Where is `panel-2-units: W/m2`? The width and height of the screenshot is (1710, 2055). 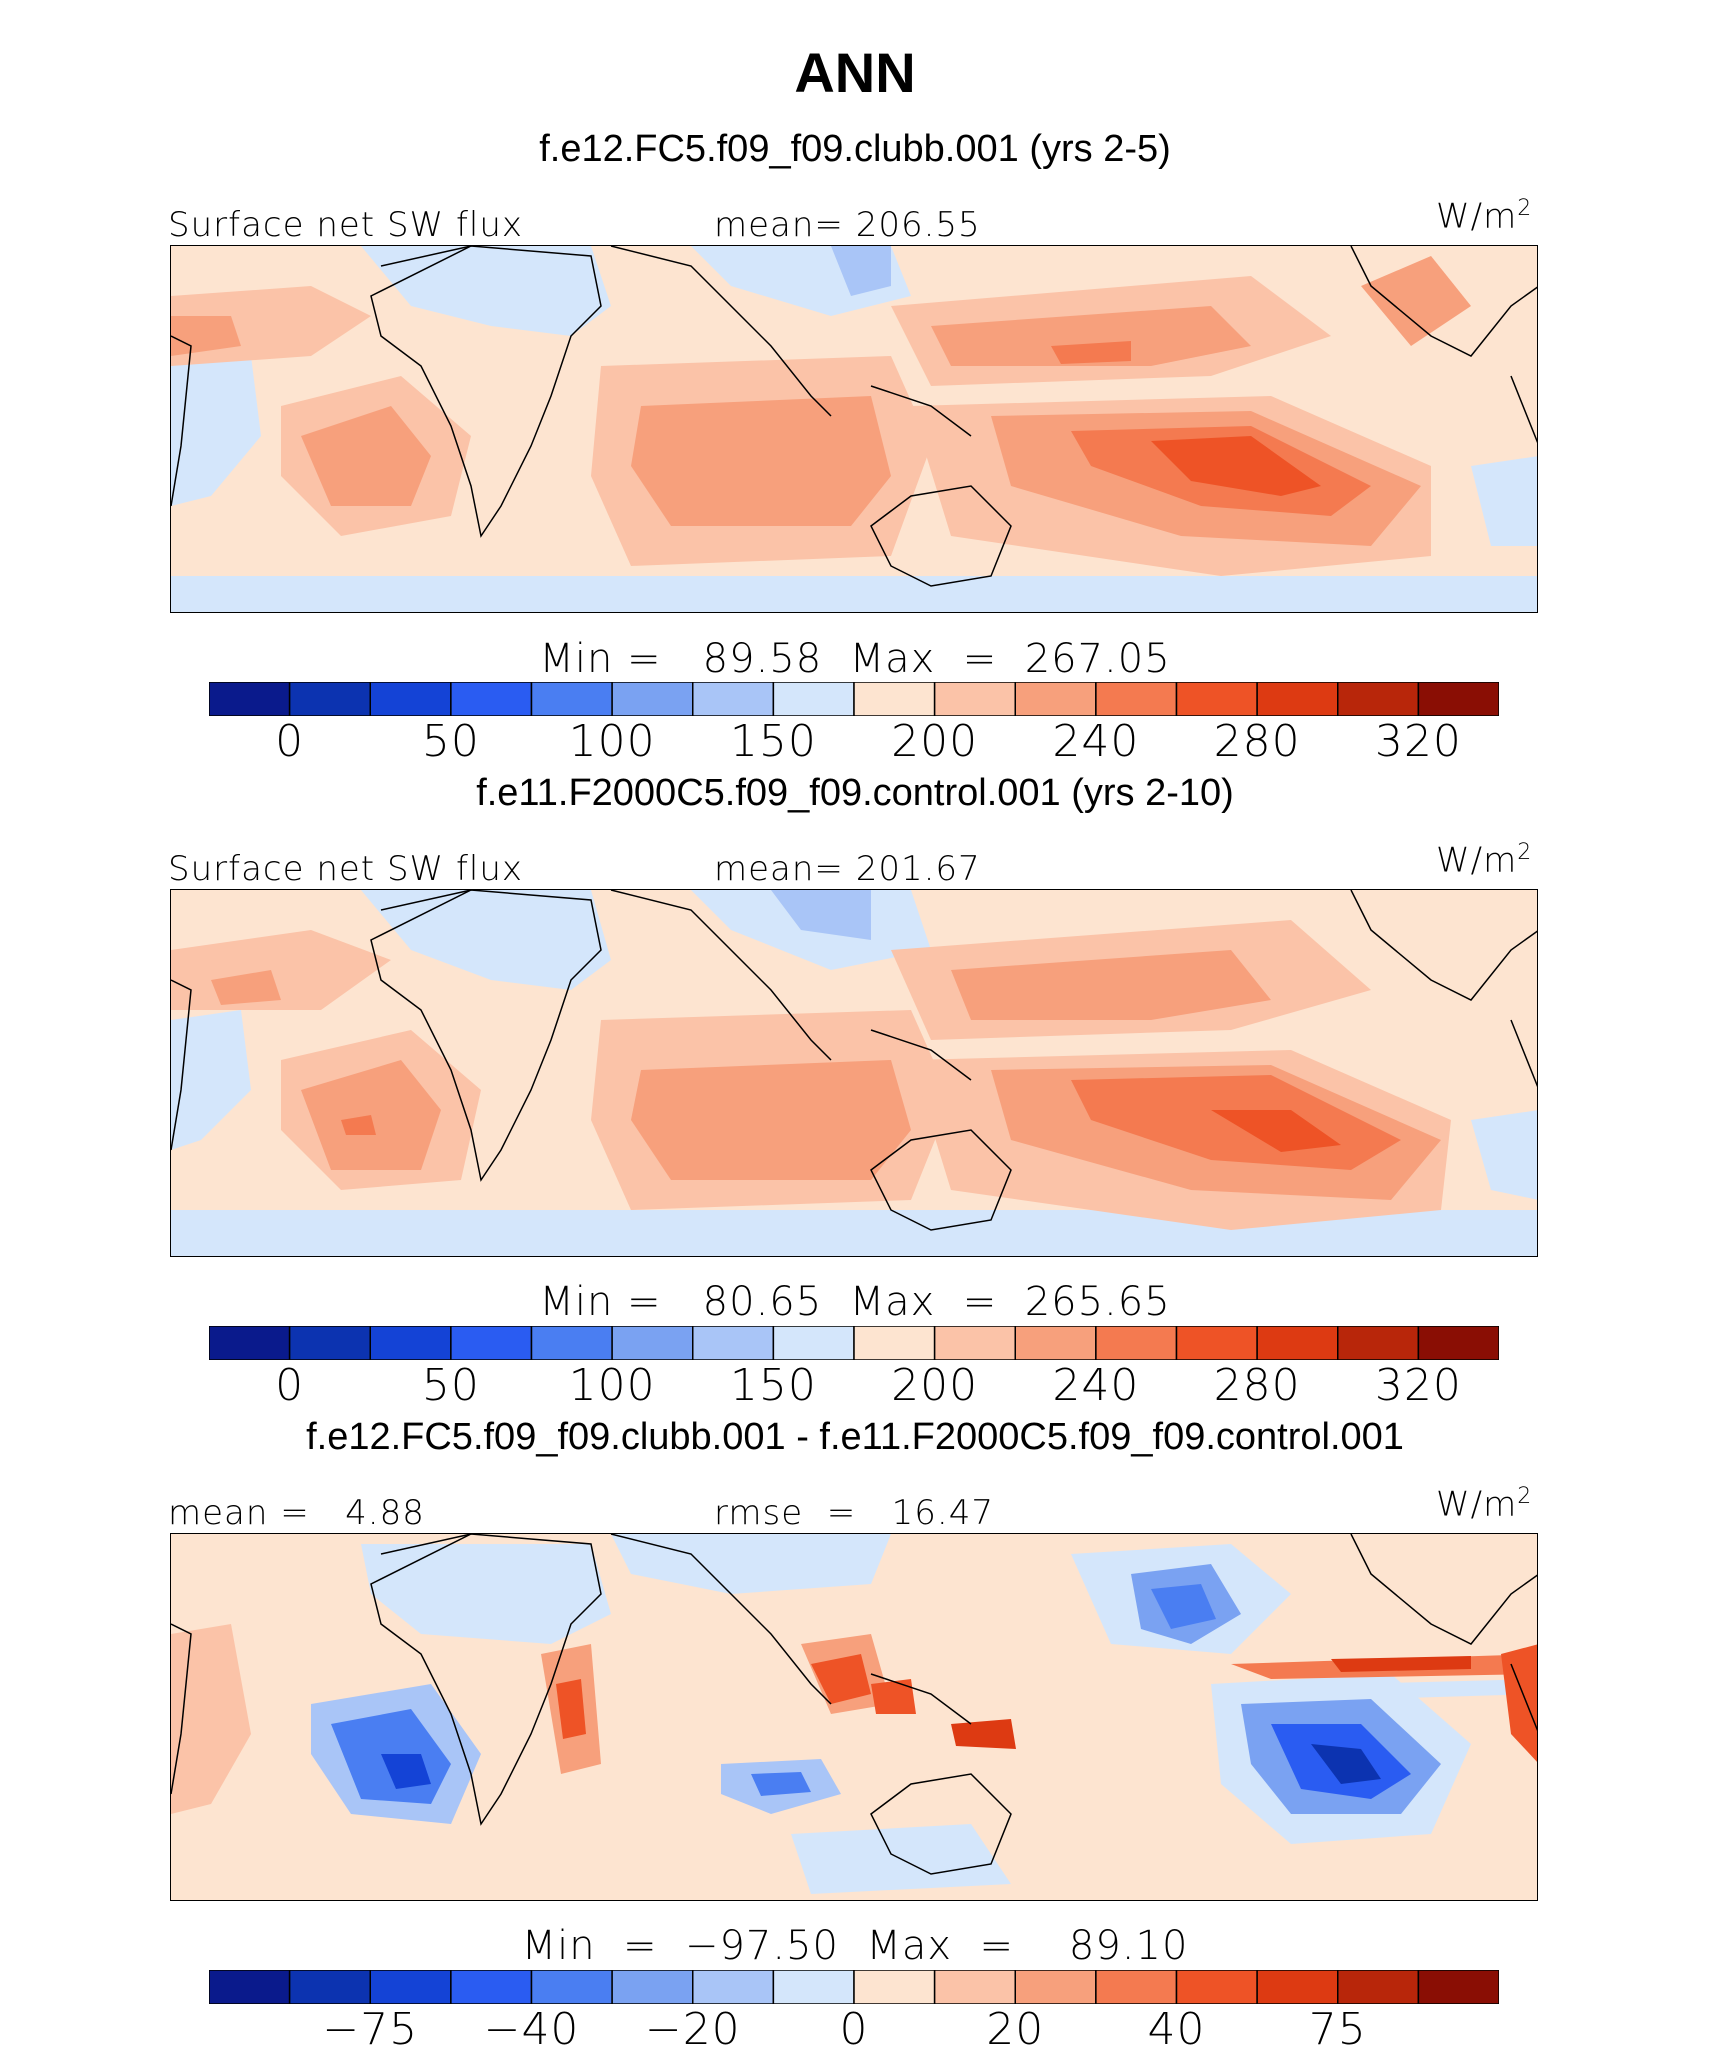 panel-2-units: W/m2 is located at coordinates (1484, 860).